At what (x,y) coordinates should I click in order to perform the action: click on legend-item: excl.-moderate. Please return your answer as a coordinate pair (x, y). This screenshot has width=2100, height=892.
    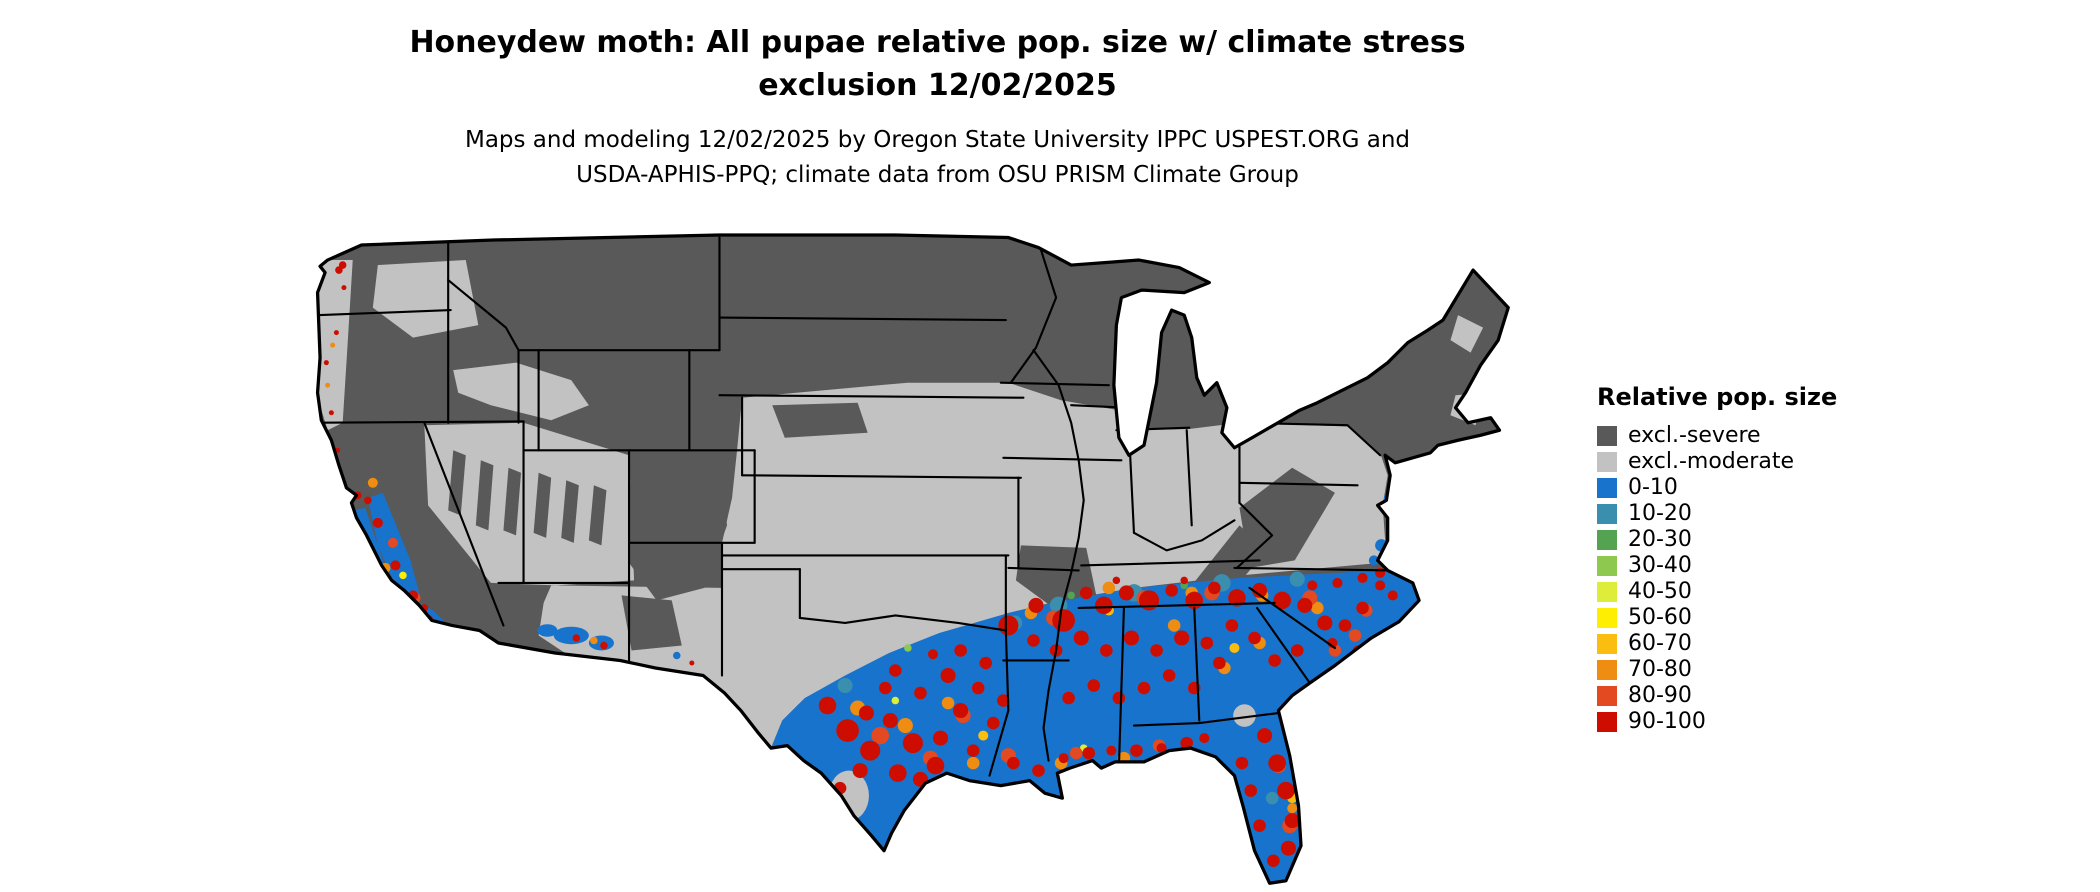
    Looking at the image, I should click on (1717, 462).